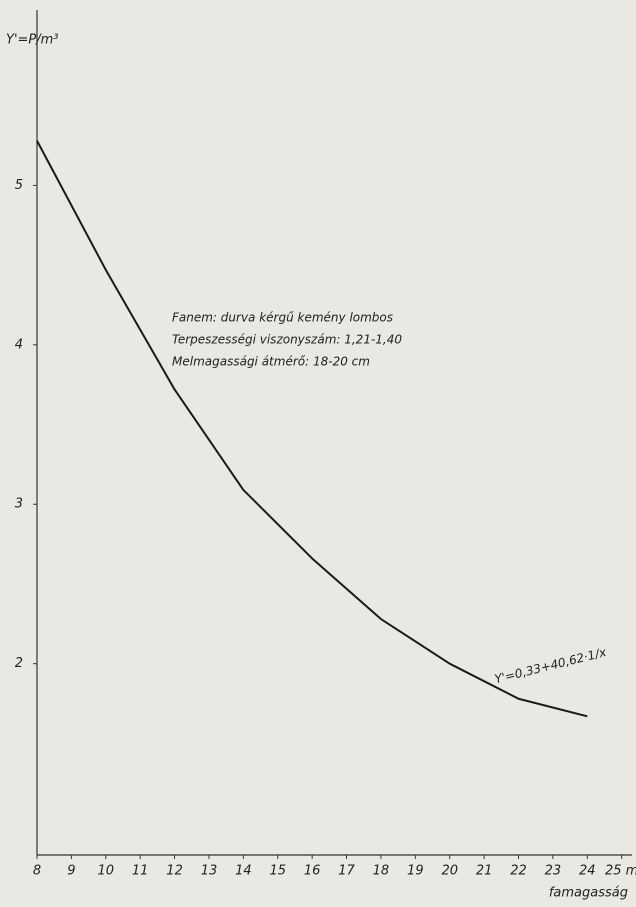 The width and height of the screenshot is (636, 907). I want to click on annotation: Melmagassági átmérő: 18-20 cm, so click(271, 362).